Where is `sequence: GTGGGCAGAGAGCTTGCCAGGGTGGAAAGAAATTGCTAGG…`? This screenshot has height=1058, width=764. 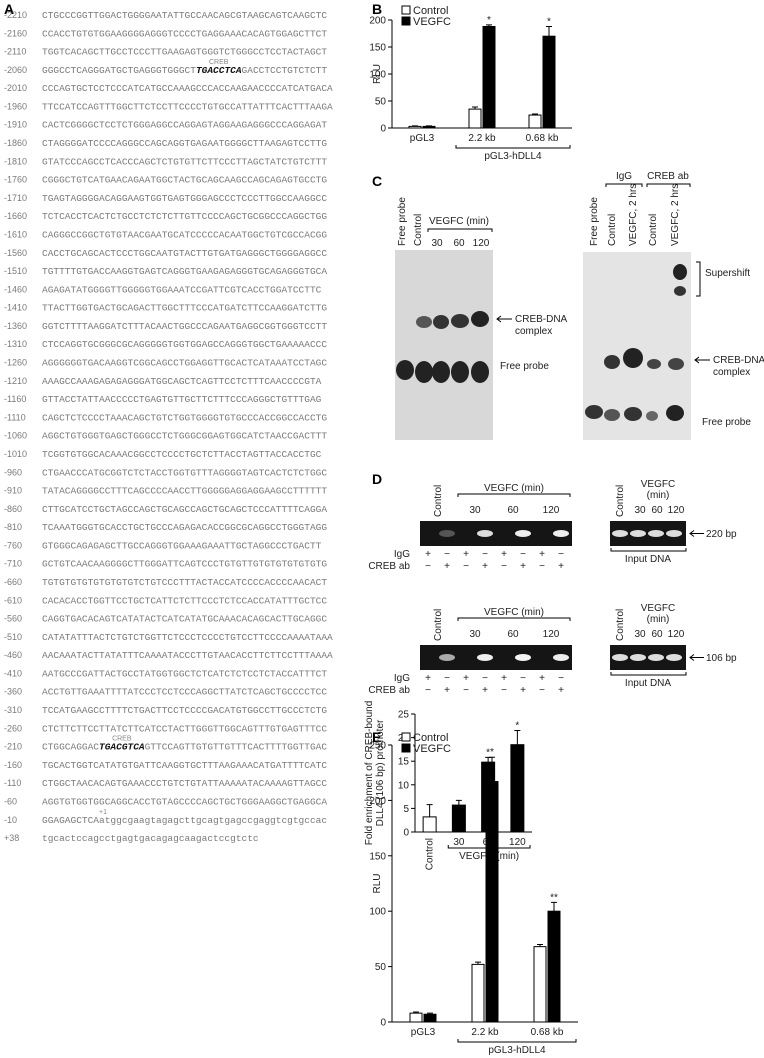
sequence: GTGGGCAGAGAGCTTGCCAGGGTGGAAAGAAATTGCTAGG… is located at coordinates (182, 545).